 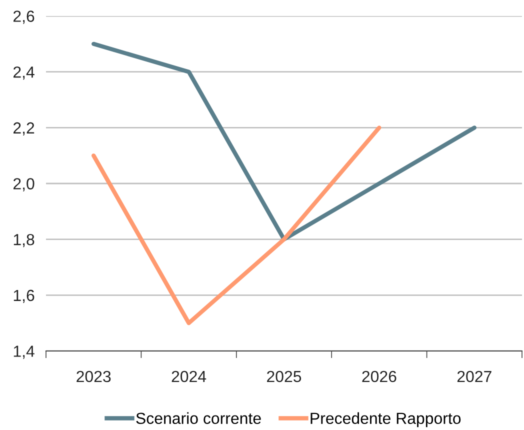 I want to click on x-tick-label: 2024, so click(x=189, y=376).